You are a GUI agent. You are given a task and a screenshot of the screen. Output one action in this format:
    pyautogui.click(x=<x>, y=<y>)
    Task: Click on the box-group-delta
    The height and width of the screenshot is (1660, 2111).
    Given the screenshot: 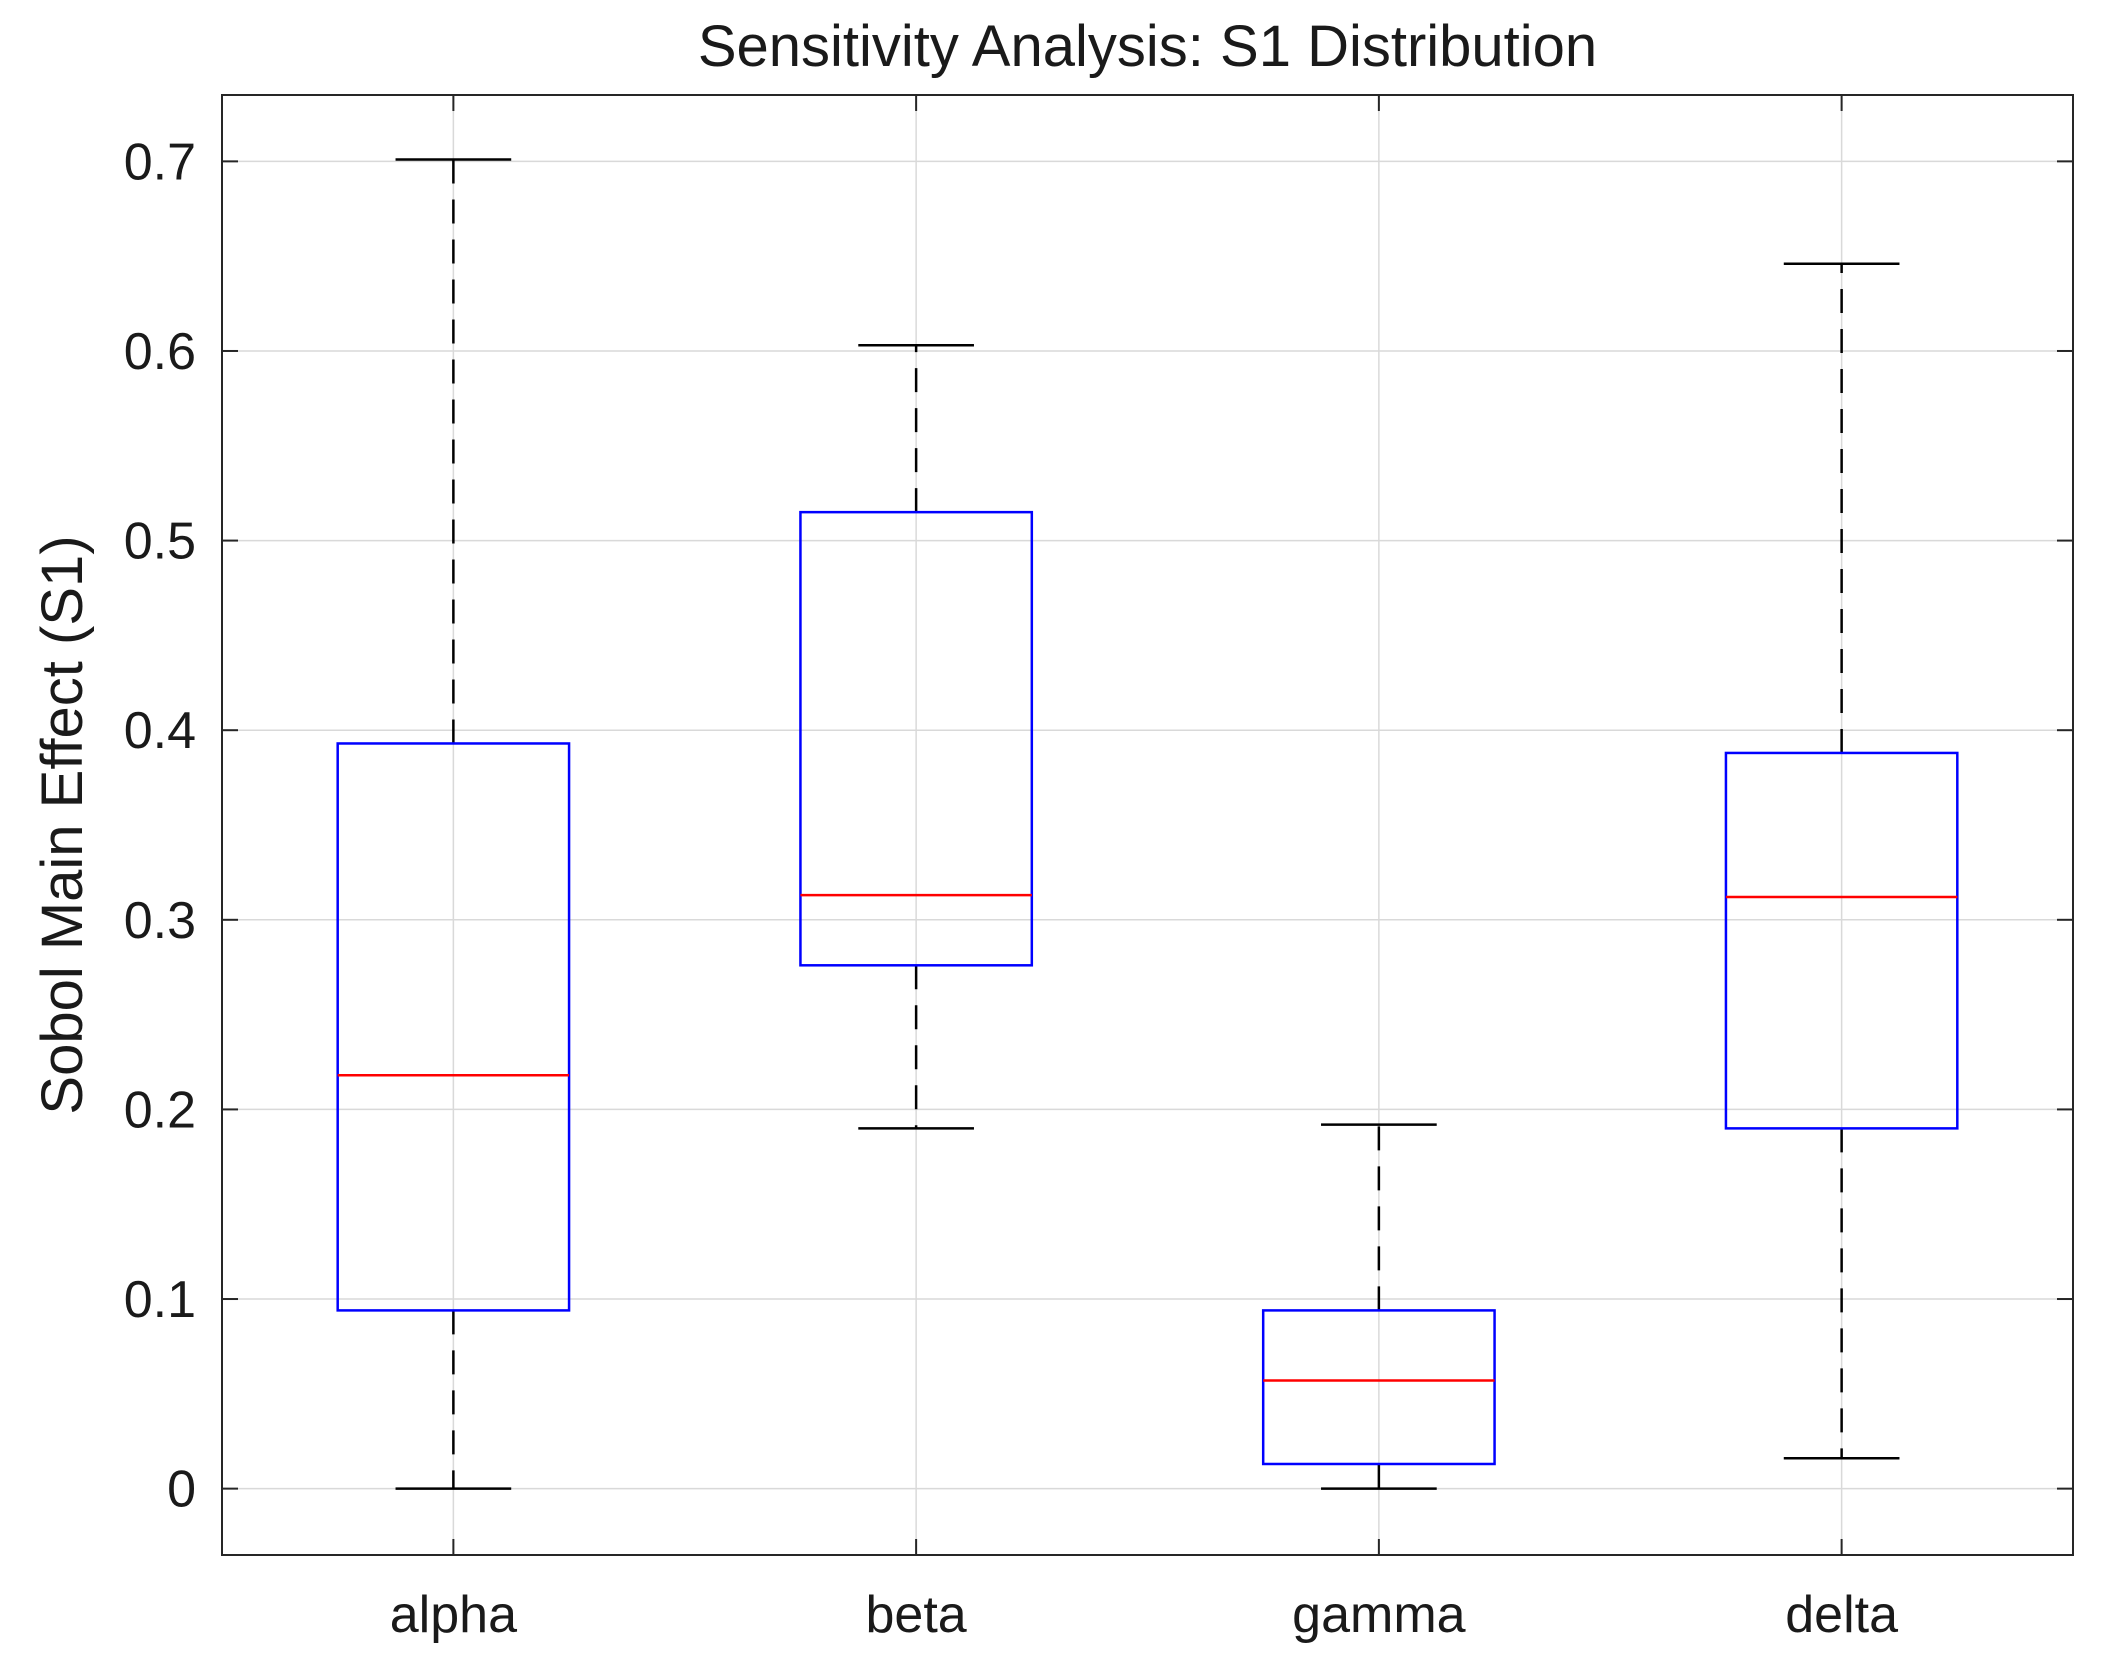 What is the action you would take?
    pyautogui.click(x=1841, y=861)
    